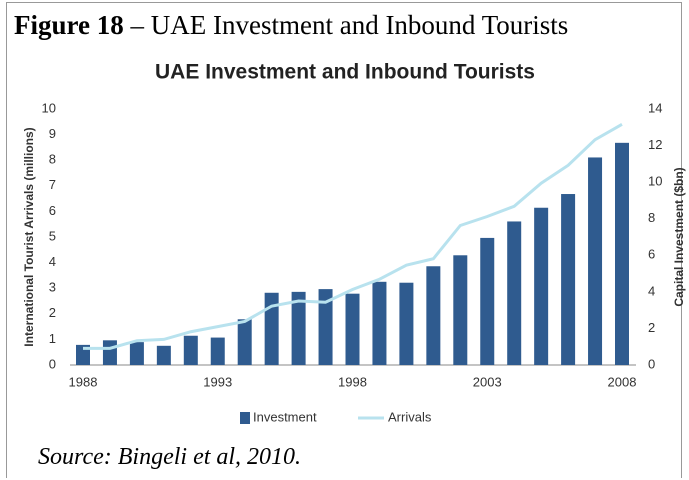  I want to click on y-tick-label: 10, so click(49, 107).